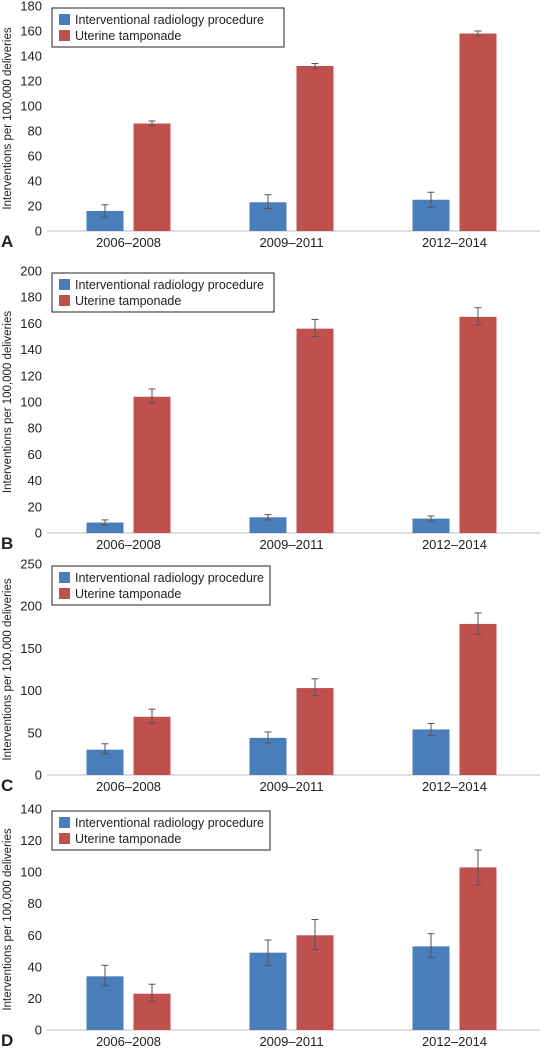 This screenshot has height=1050, width=547. I want to click on panel-letter: D, so click(7, 1040).